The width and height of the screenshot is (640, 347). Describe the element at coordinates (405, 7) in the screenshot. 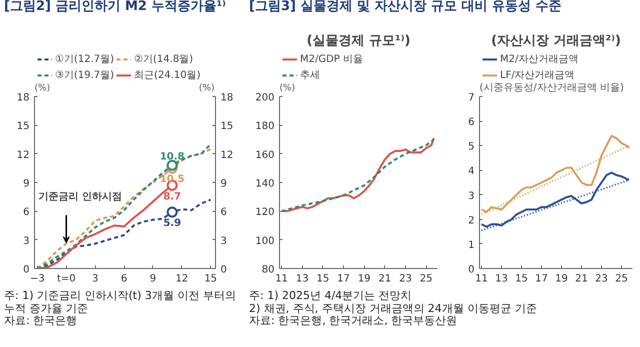

I see `chart-title: [그림3] 실물경제 및 자산시장 규모 대비 유동성 수준` at that location.